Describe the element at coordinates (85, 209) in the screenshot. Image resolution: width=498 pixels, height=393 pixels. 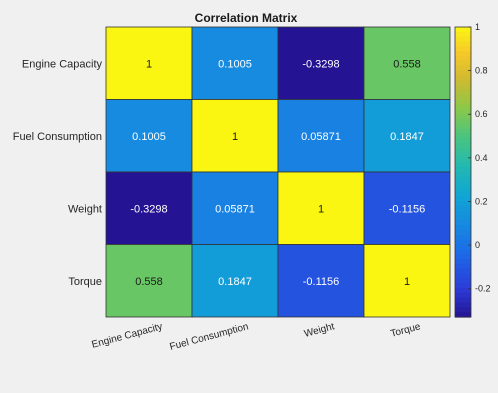
I see `row-label: Weight` at that location.